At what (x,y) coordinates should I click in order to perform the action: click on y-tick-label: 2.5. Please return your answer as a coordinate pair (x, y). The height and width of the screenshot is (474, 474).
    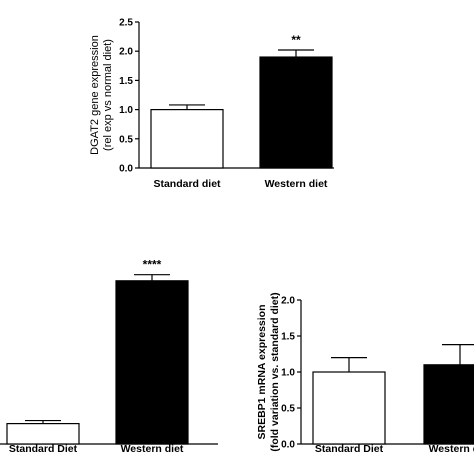
    Looking at the image, I should click on (126, 23).